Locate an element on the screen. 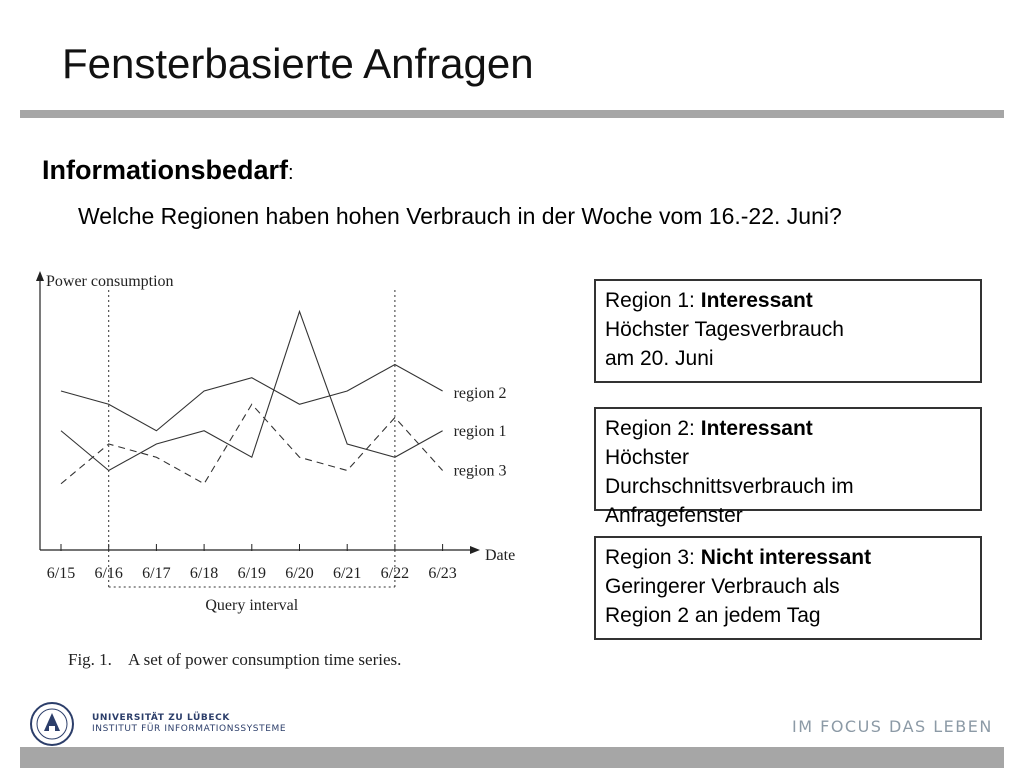 The height and width of the screenshot is (768, 1024). series-label-region-2: region 2 is located at coordinates (480, 393).